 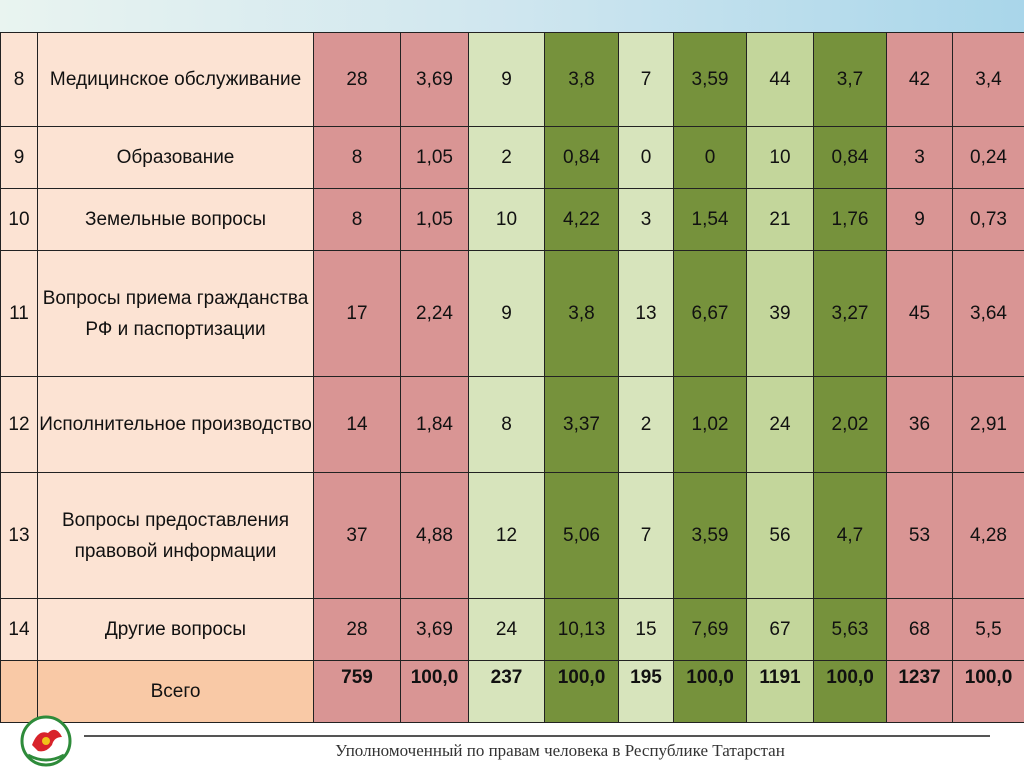 What do you see at coordinates (919, 629) in the screenshot?
I see `value-cell: 68` at bounding box center [919, 629].